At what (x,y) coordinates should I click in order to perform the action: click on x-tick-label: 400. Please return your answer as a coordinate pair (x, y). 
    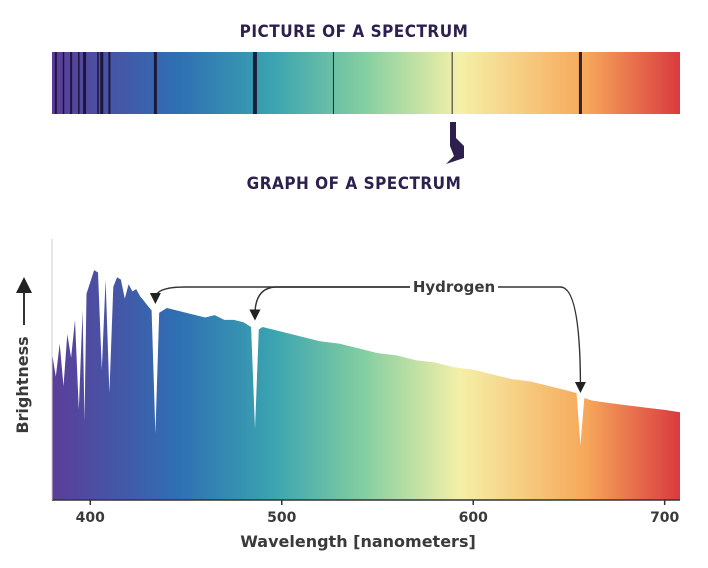
    Looking at the image, I should click on (90, 518).